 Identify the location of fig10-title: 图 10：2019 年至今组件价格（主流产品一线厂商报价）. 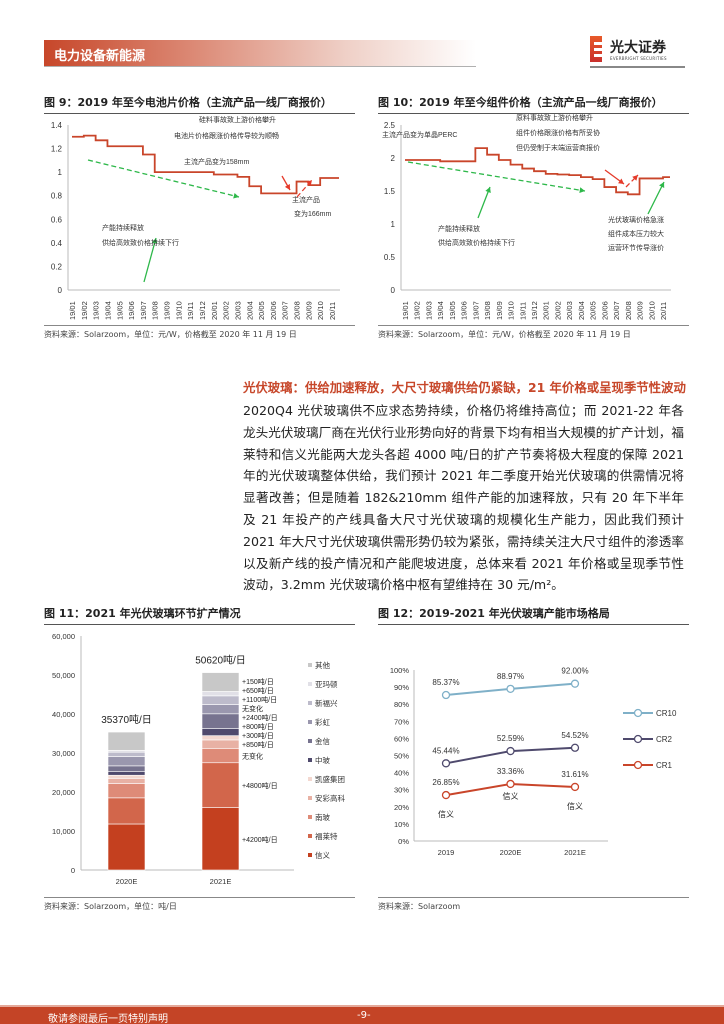
(533, 104).